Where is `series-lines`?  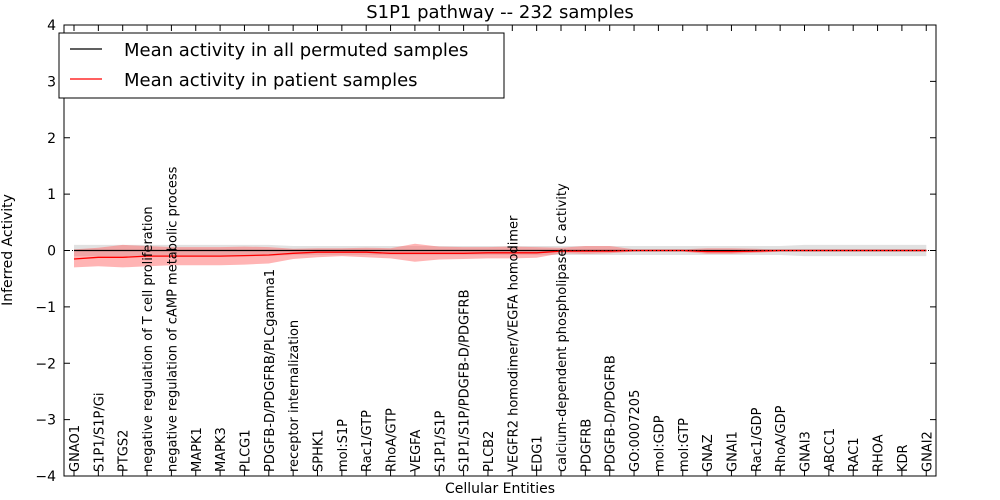
series-lines is located at coordinates (500, 254).